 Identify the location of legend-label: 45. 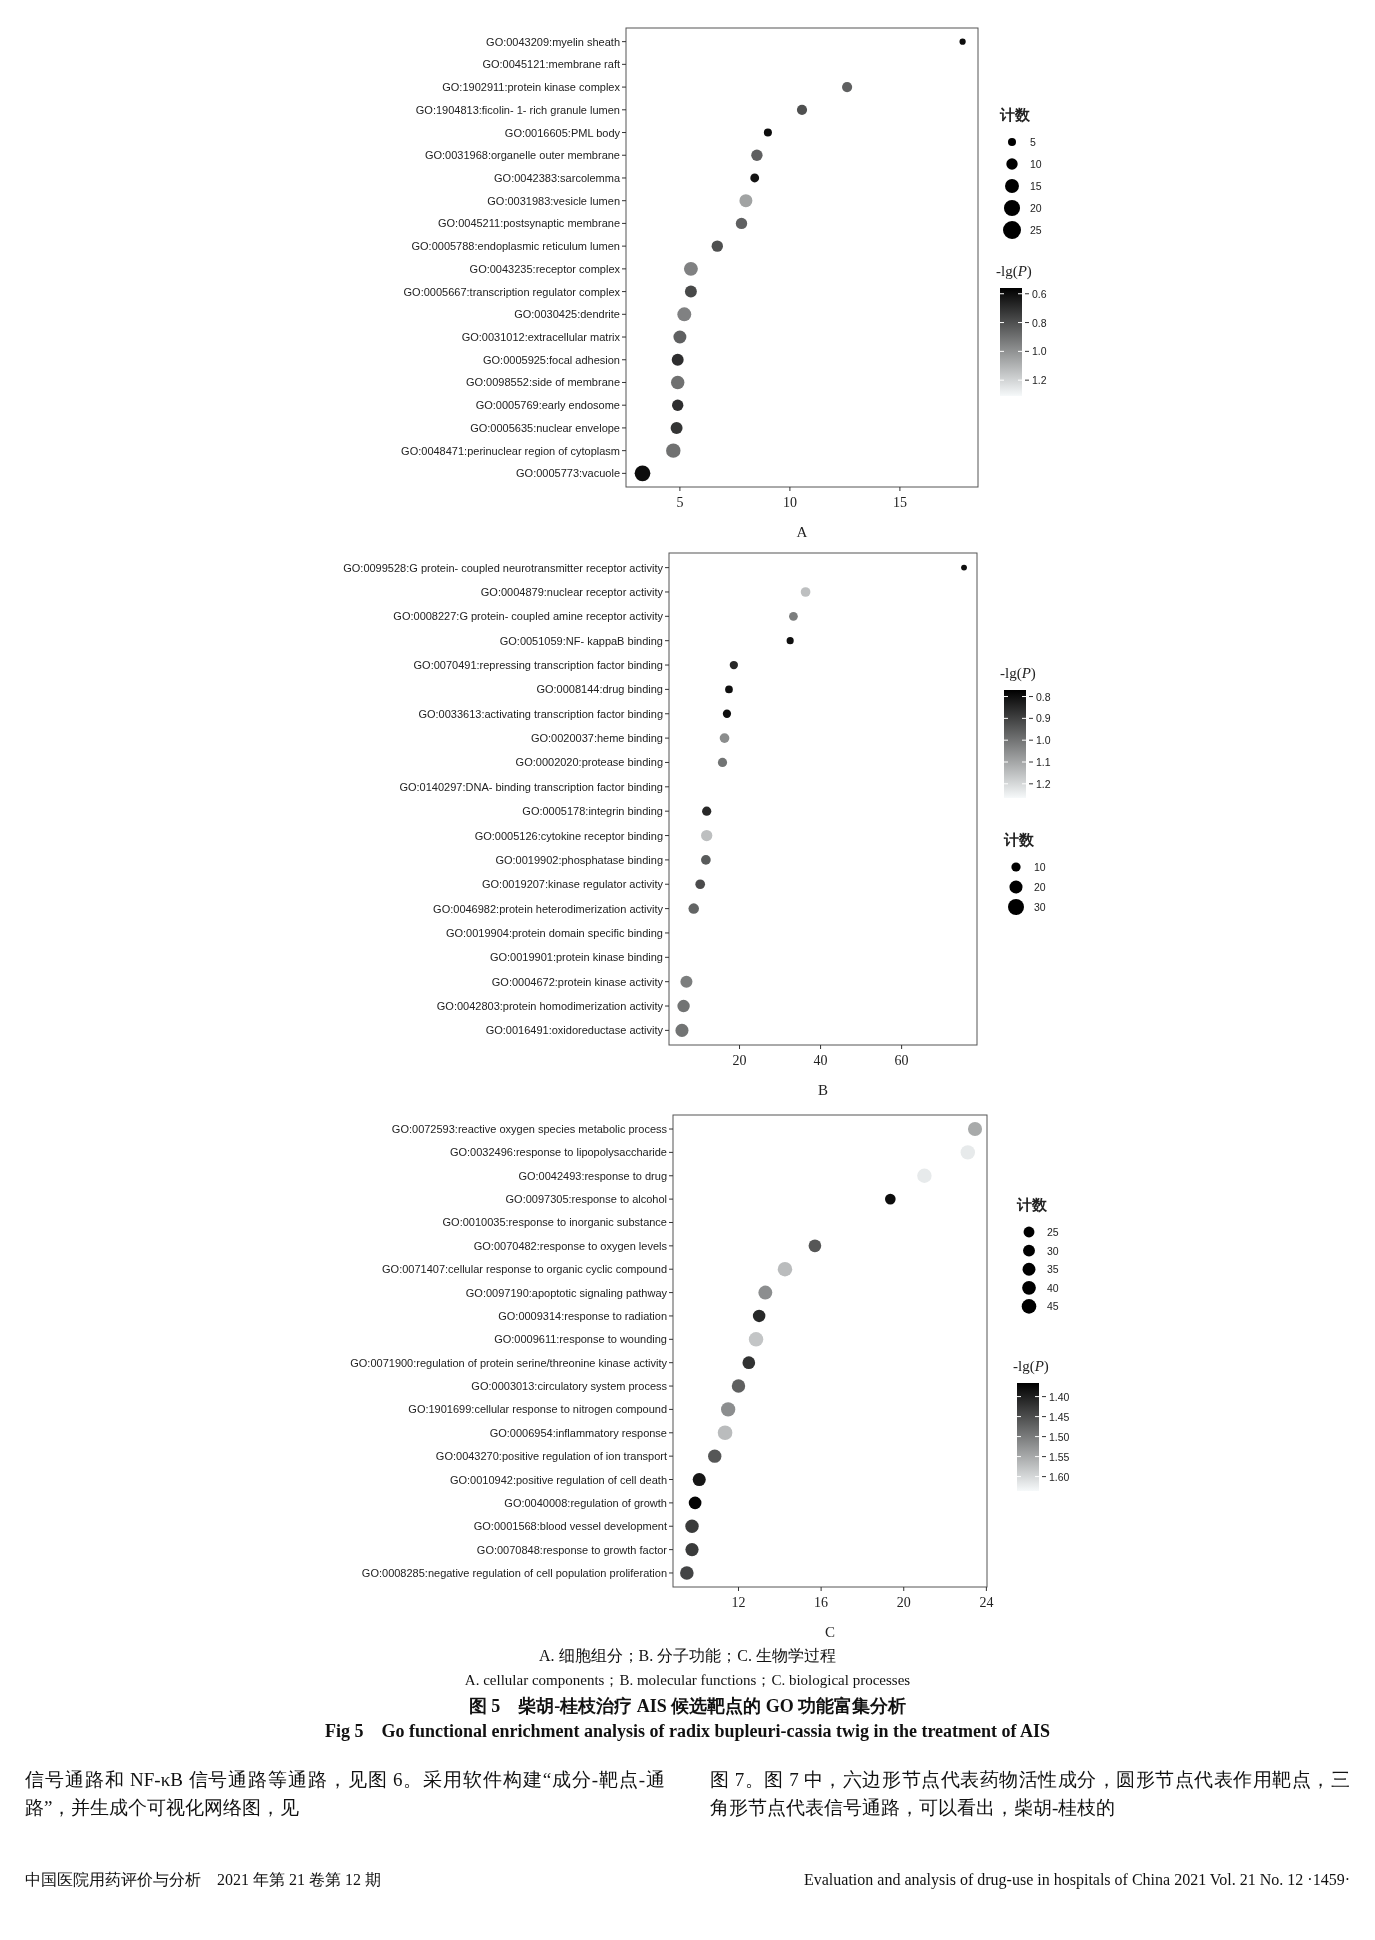
(1053, 1306).